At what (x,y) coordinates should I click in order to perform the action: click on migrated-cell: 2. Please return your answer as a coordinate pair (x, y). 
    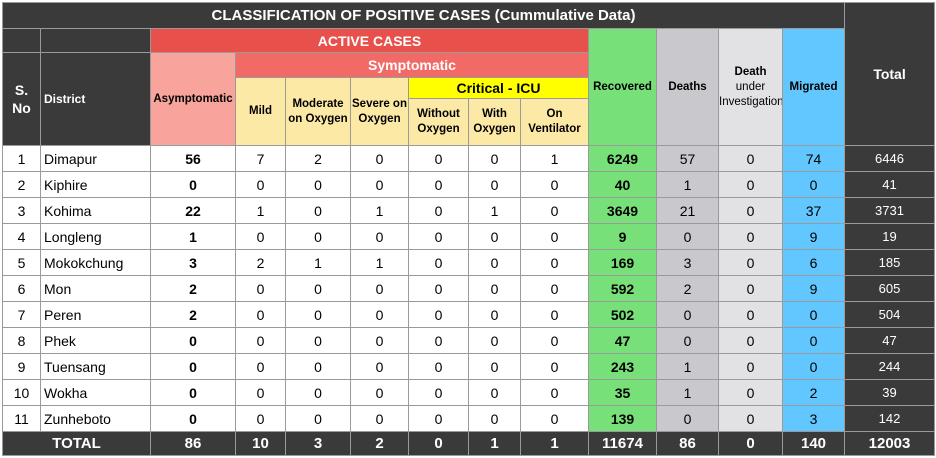
    Looking at the image, I should click on (813, 392).